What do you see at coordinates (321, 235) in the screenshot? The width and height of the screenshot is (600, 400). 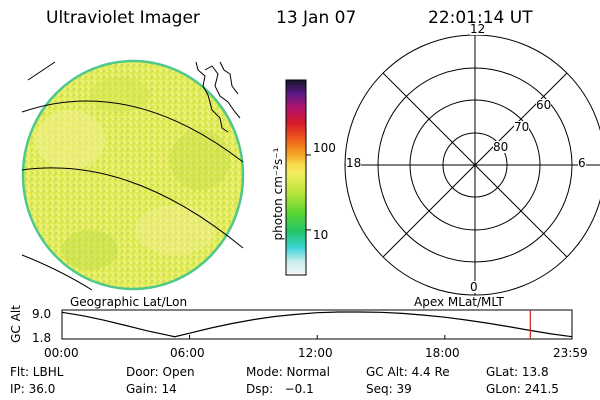 I see `colorbar-tick-10: 10` at bounding box center [321, 235].